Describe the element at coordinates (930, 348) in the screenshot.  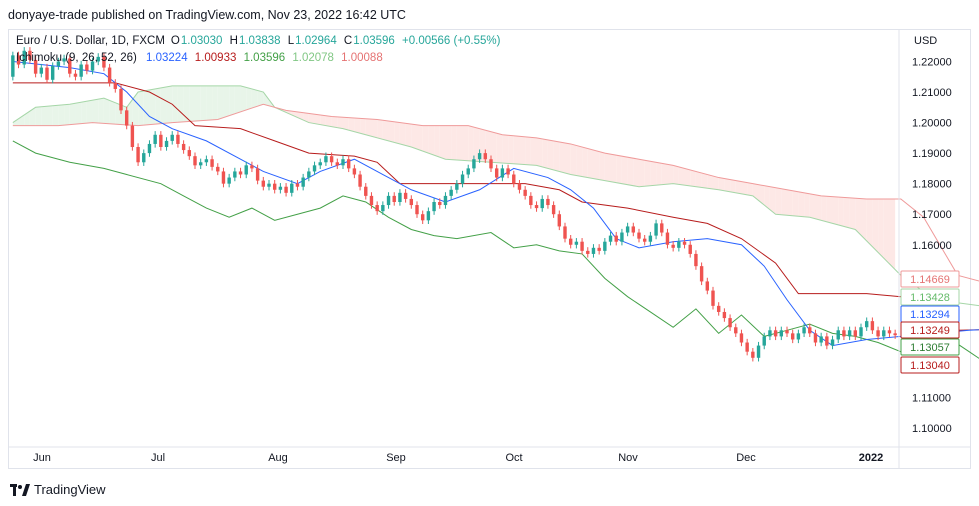
I see `price-label-text: 1.13057` at that location.